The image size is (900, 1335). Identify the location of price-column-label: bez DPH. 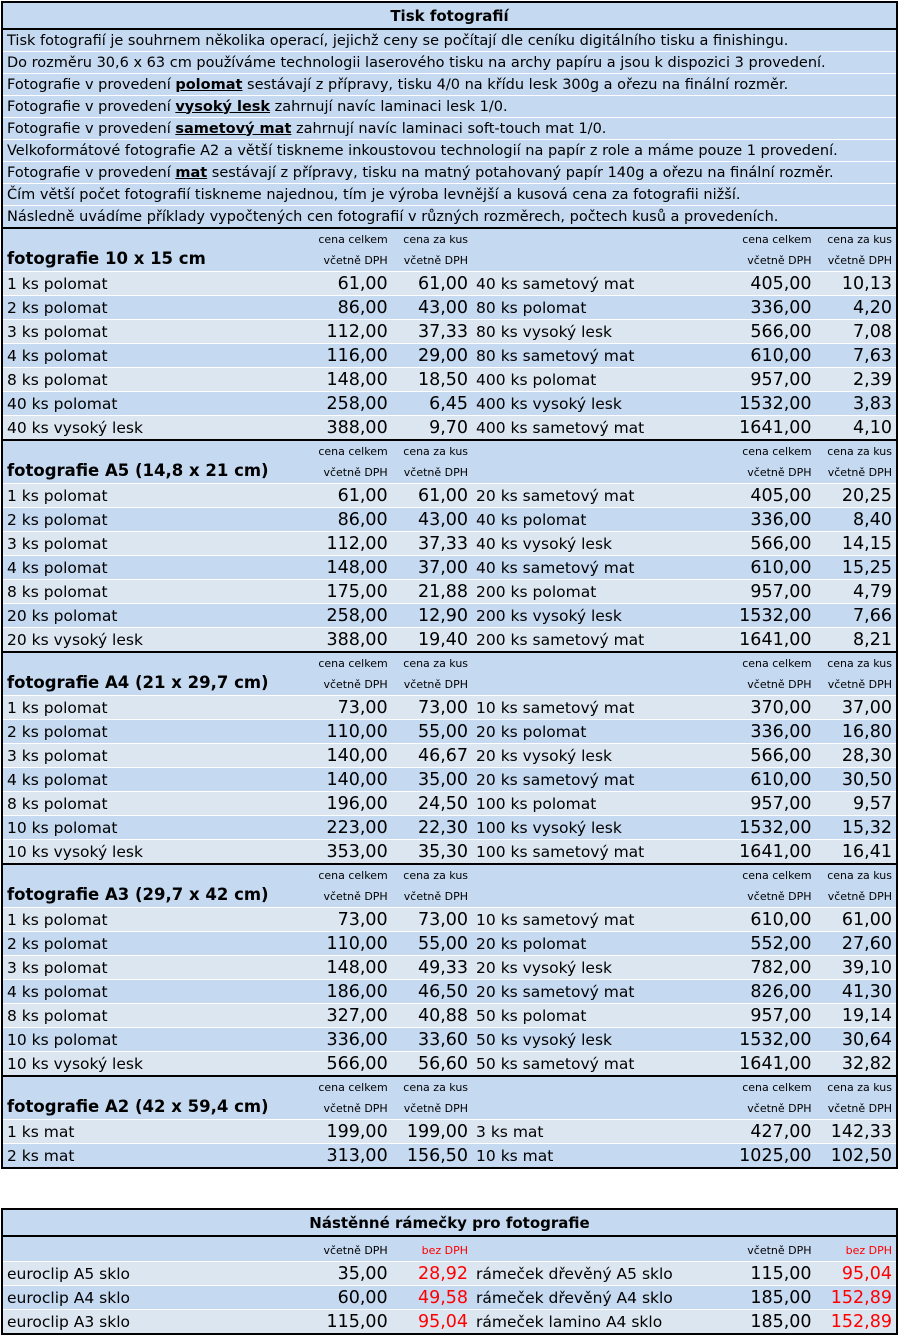
(857, 1249).